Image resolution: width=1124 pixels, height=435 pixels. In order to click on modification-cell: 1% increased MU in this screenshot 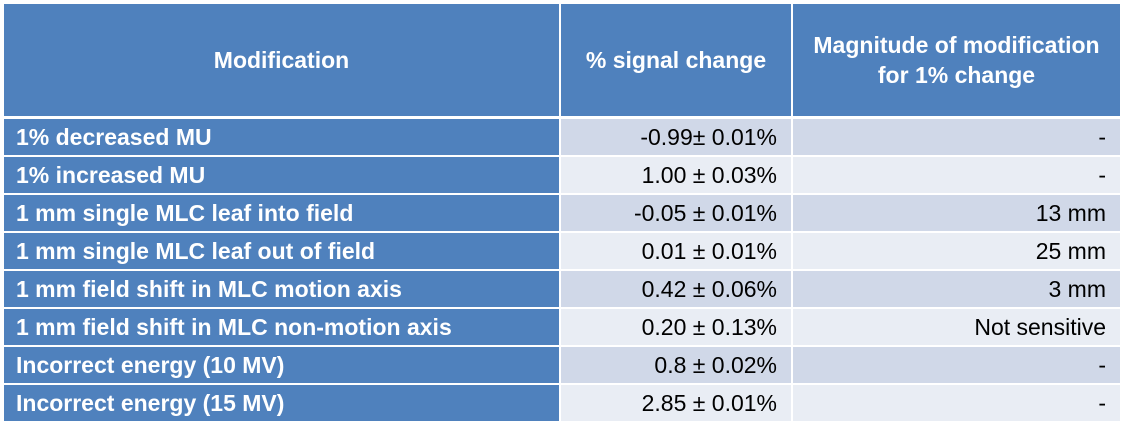, I will do `click(282, 175)`.